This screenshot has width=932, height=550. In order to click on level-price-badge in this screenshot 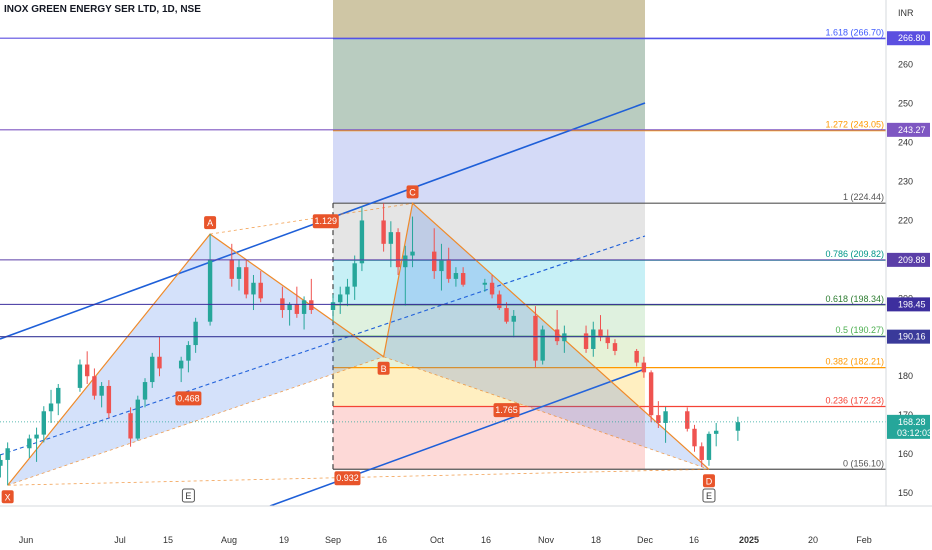, I will do `click(908, 336)`.